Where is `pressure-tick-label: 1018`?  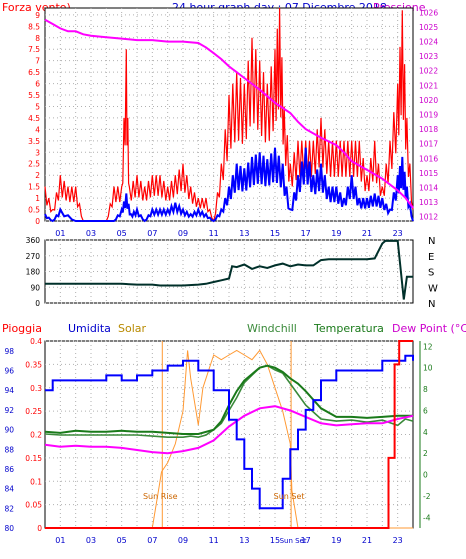 pressure-tick-label: 1018 is located at coordinates (428, 129).